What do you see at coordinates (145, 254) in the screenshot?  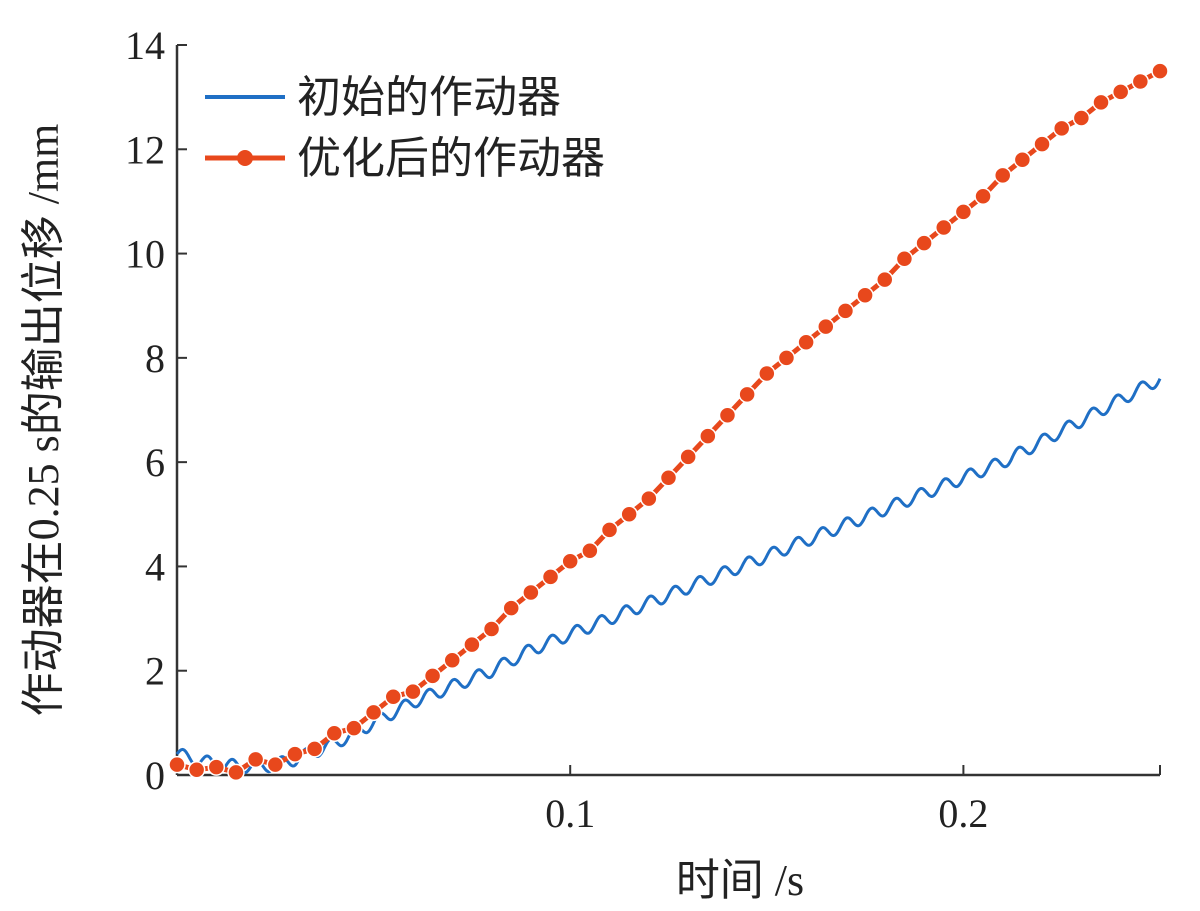 I see `y-tick-label: 10` at bounding box center [145, 254].